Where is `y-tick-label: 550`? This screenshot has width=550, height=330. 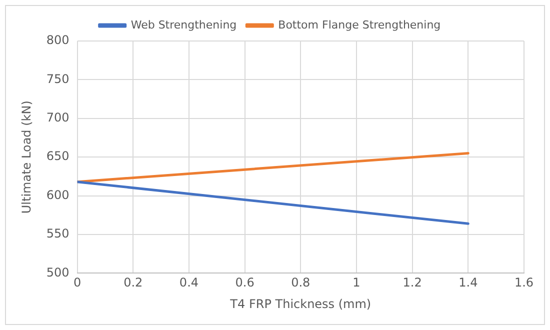 y-tick-label: 550 is located at coordinates (58, 233).